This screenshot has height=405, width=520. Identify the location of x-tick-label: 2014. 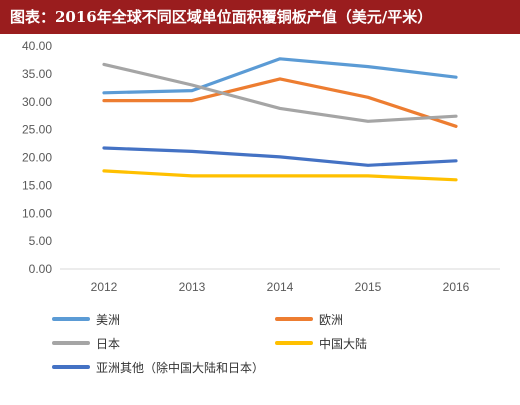
(280, 287).